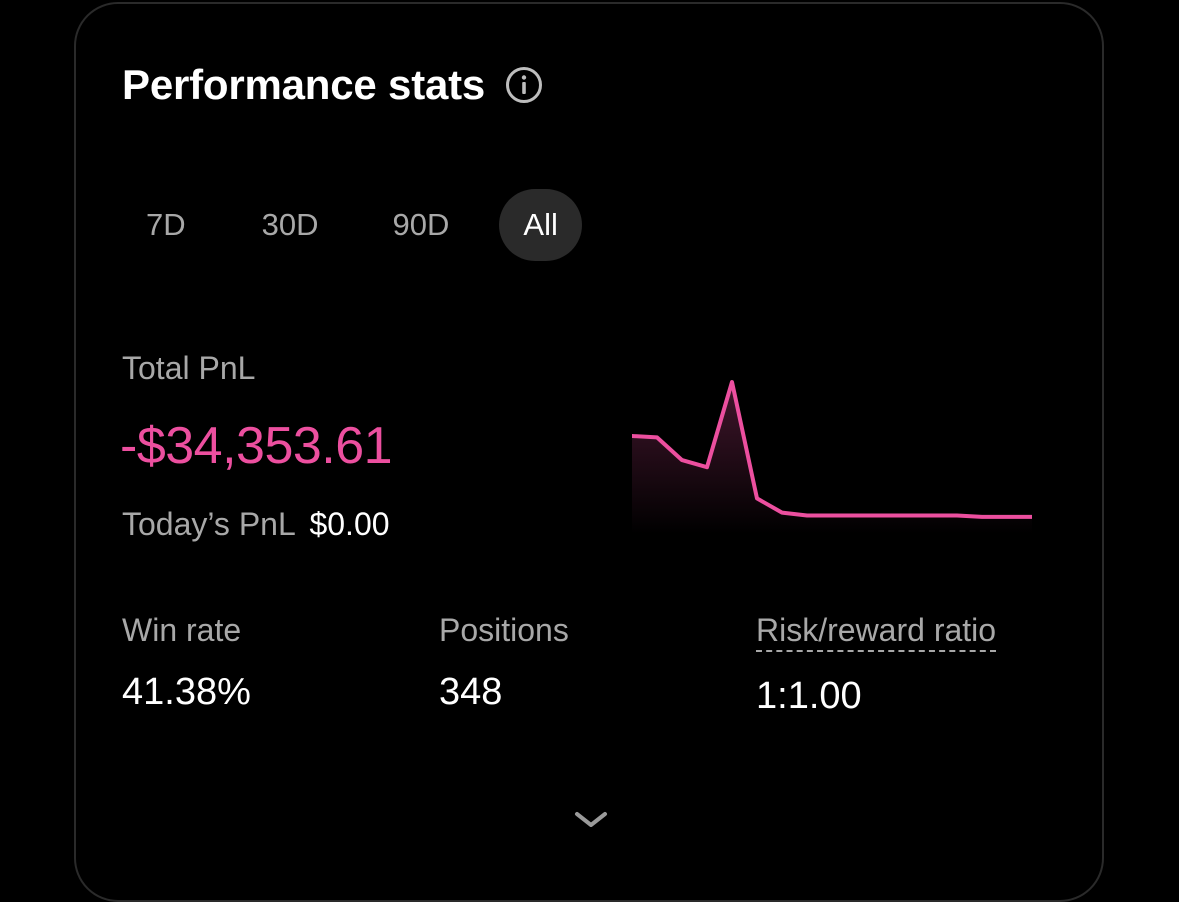 This screenshot has width=1179, height=902. I want to click on risk-reward-value: 1:1.00, so click(809, 696).